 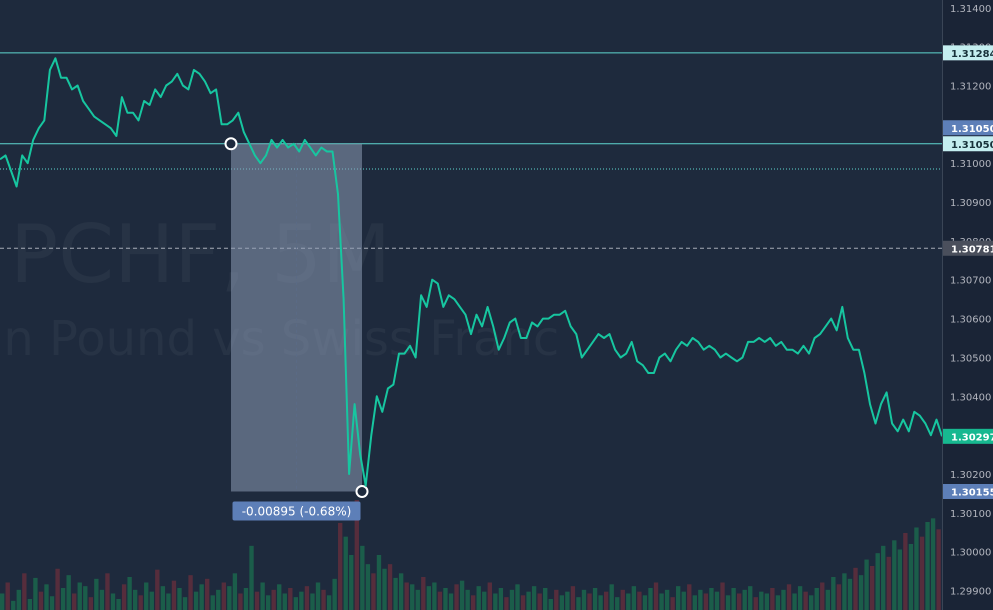 I want to click on axis-tick-label: 1.30500, so click(x=970, y=358).